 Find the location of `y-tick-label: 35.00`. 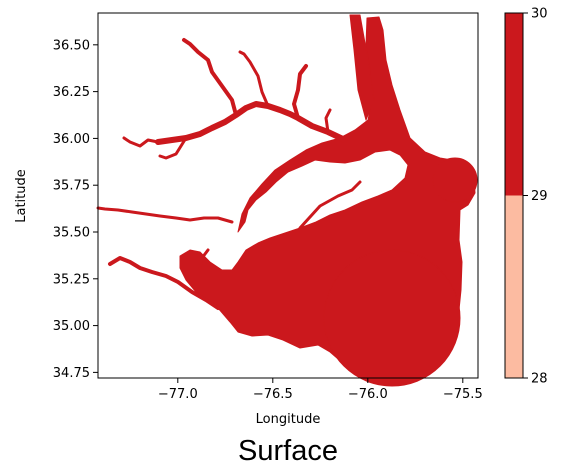

y-tick-label: 35.00 is located at coordinates (71, 326).